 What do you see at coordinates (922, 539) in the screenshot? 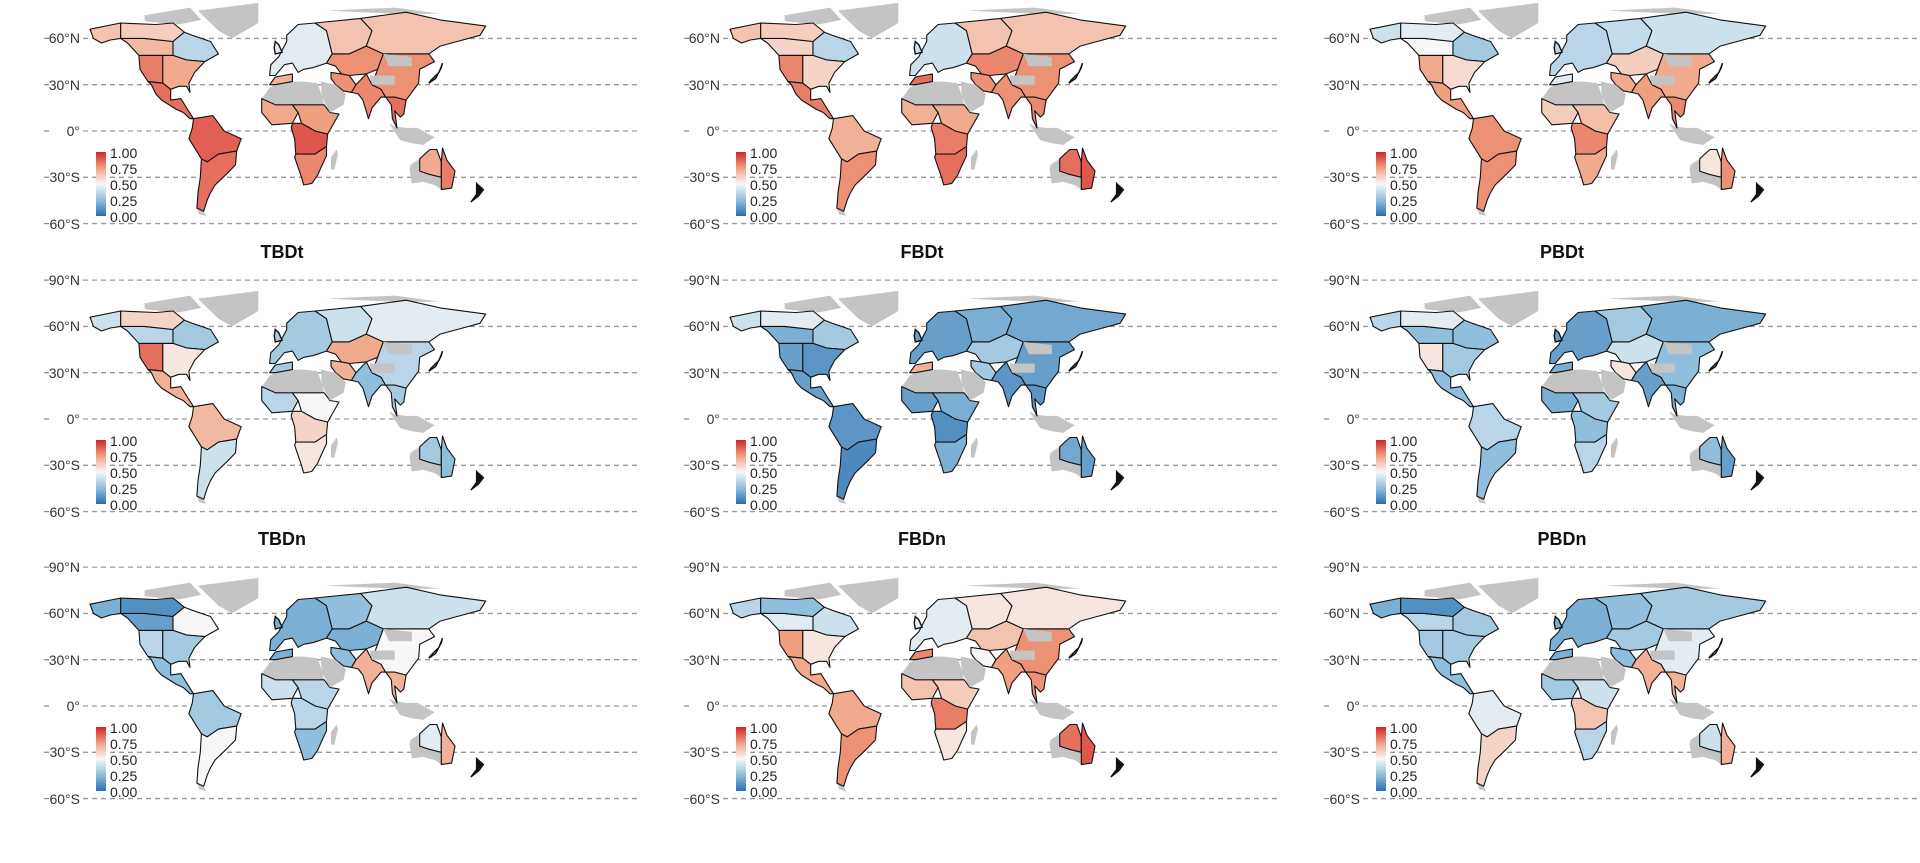
I see `panel-title: FBDn` at bounding box center [922, 539].